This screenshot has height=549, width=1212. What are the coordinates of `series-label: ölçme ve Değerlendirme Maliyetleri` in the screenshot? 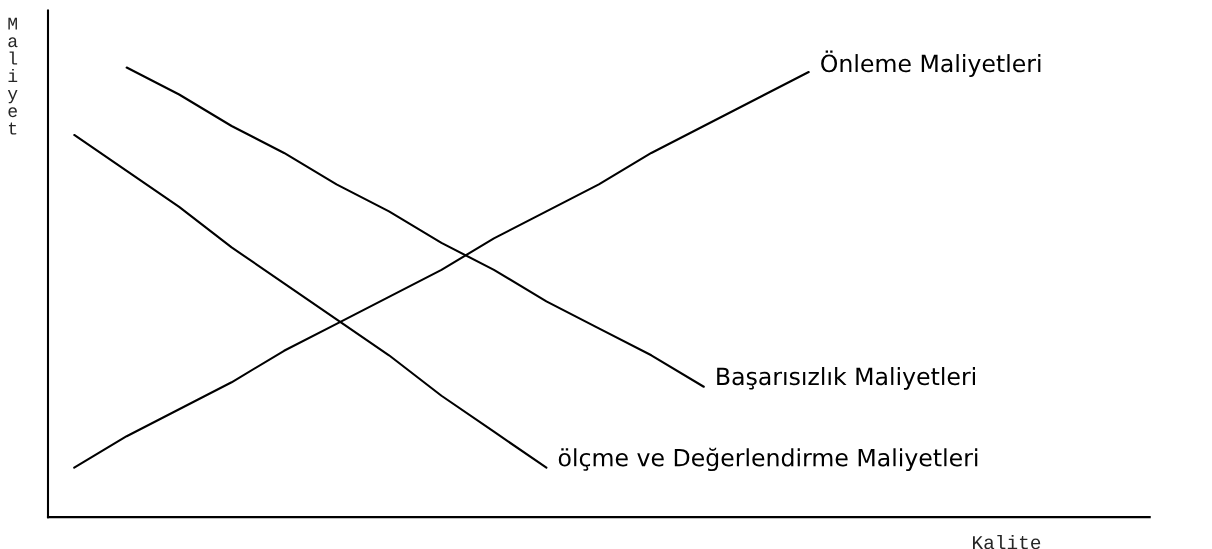 It's located at (768, 459).